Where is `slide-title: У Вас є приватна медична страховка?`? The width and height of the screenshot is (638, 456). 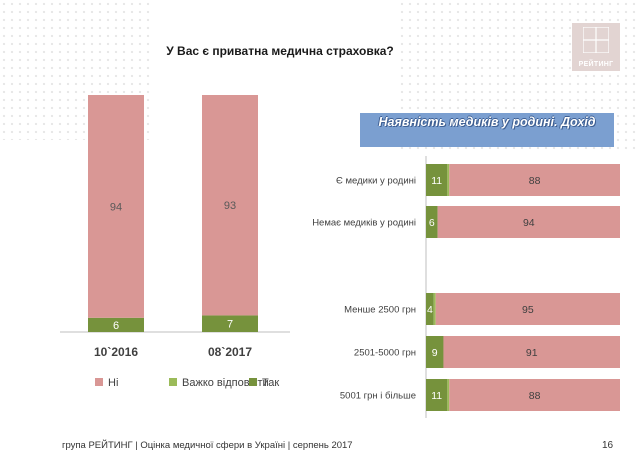
slide-title: У Вас є приватна медична страховка? is located at coordinates (280, 51).